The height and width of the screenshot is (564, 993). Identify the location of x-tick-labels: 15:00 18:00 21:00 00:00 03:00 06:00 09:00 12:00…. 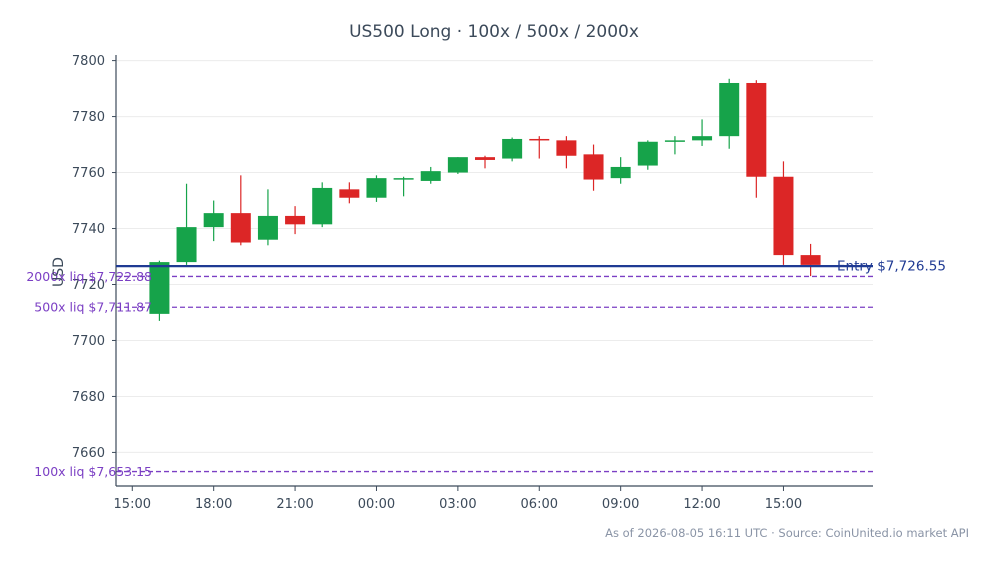
(458, 504).